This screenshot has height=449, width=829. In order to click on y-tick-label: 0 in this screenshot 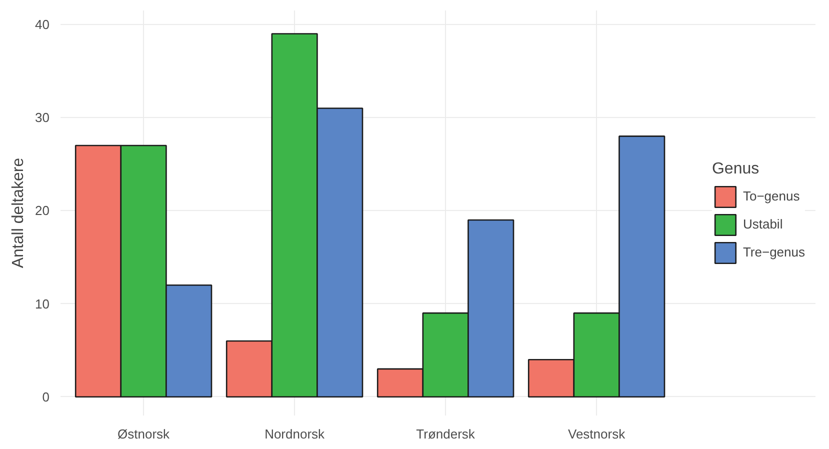, I will do `click(46, 396)`.